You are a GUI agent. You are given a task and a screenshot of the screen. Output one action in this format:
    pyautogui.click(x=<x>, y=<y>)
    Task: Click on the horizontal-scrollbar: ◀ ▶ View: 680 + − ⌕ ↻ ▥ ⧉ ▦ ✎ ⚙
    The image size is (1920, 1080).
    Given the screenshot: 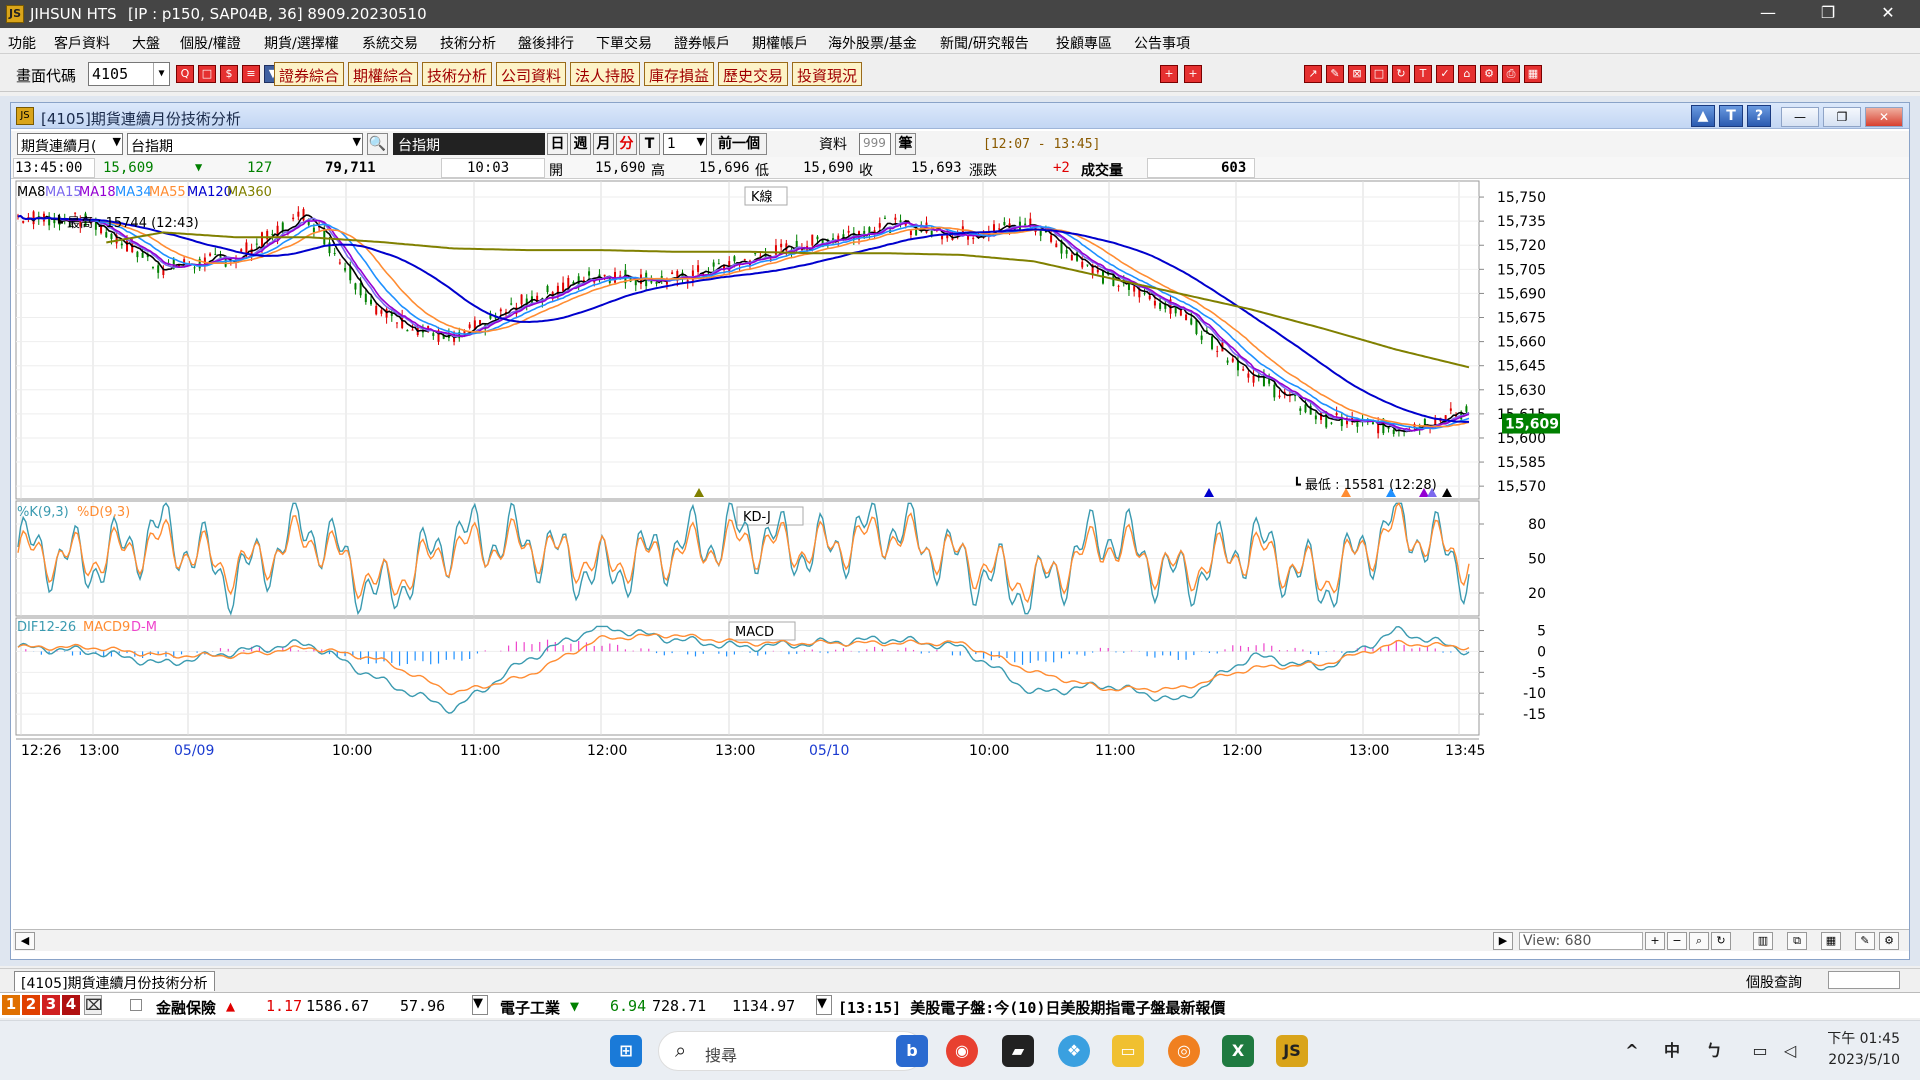 What is the action you would take?
    pyautogui.click(x=961, y=940)
    